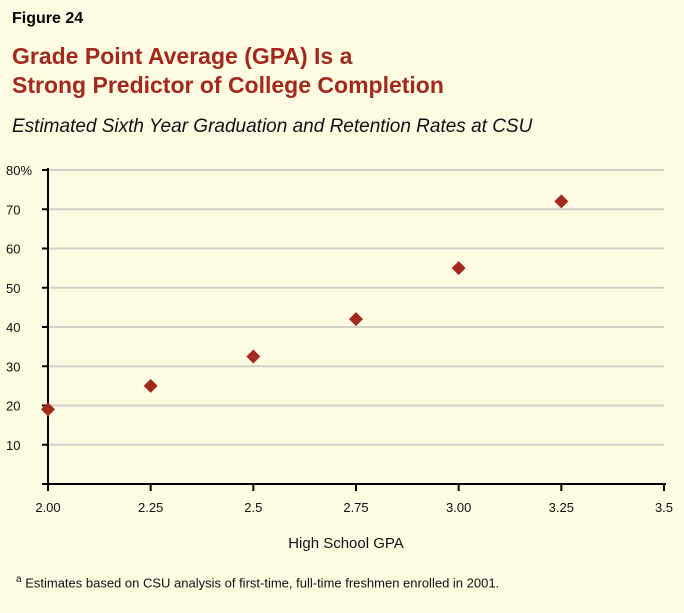 The width and height of the screenshot is (684, 613). Describe the element at coordinates (355, 507) in the screenshot. I see `x-tick-label: 2.75` at that location.